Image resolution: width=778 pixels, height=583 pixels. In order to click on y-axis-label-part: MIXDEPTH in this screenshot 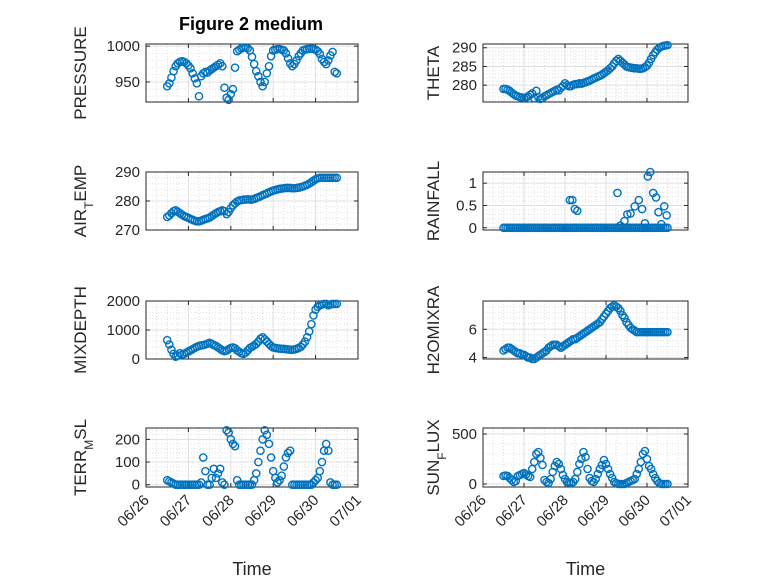, I will do `click(80, 330)`.